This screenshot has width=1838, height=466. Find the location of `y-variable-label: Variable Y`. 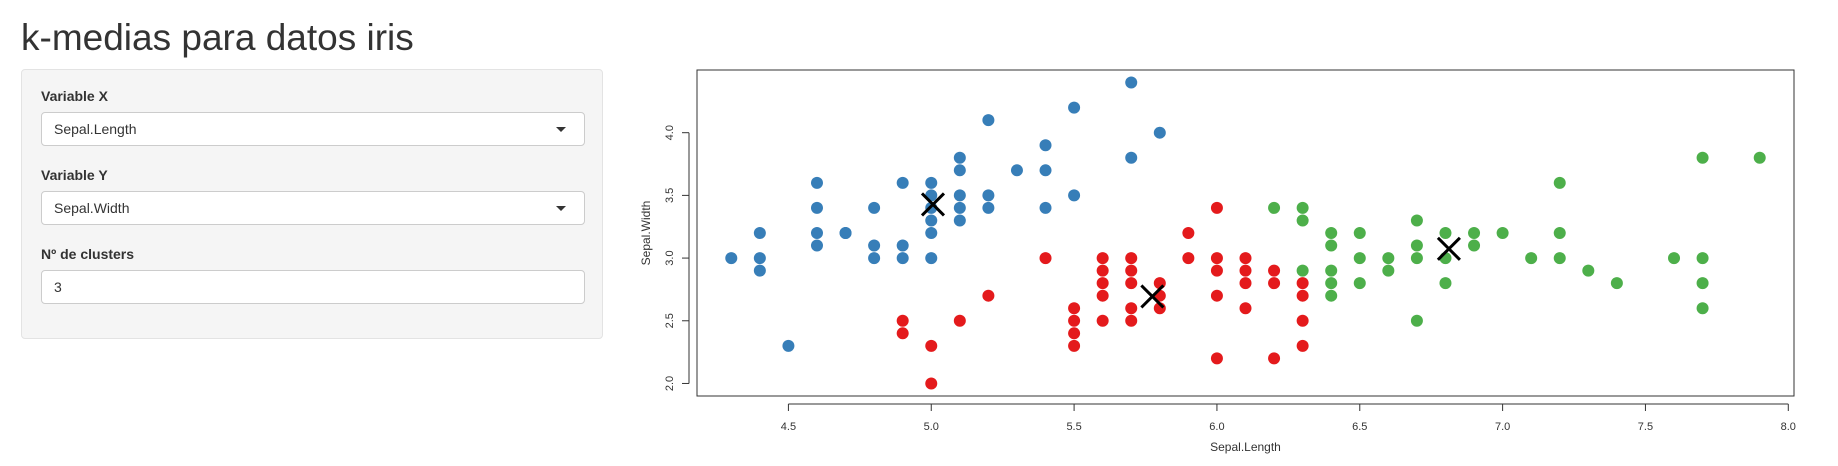

y-variable-label: Variable Y is located at coordinates (74, 175).